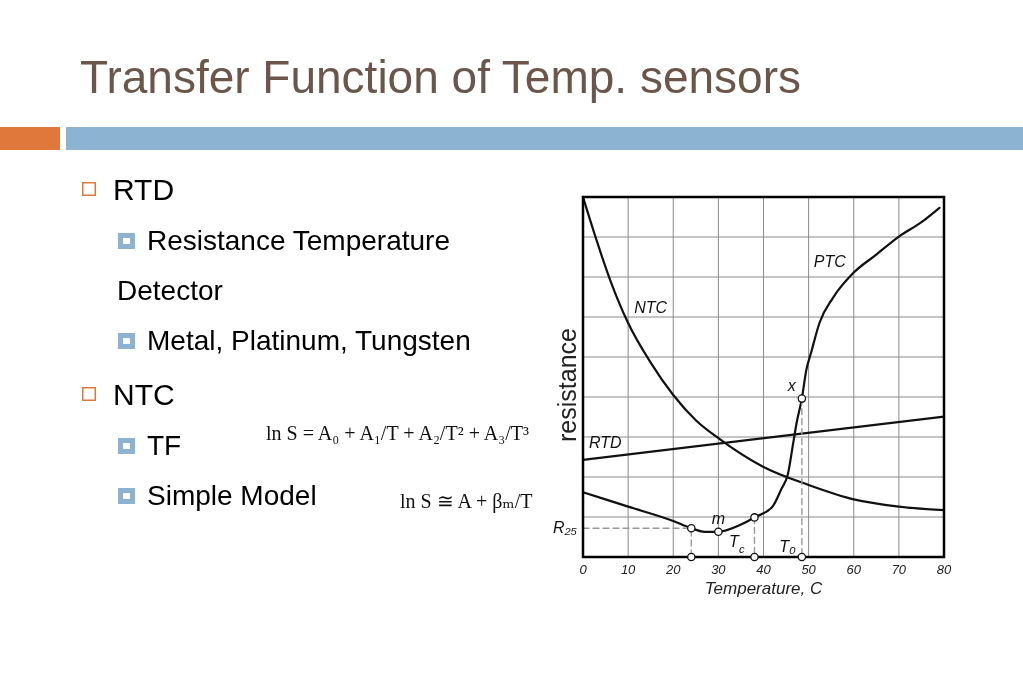 The width and height of the screenshot is (1023, 682). I want to click on x-tick-label: 30, so click(719, 569).